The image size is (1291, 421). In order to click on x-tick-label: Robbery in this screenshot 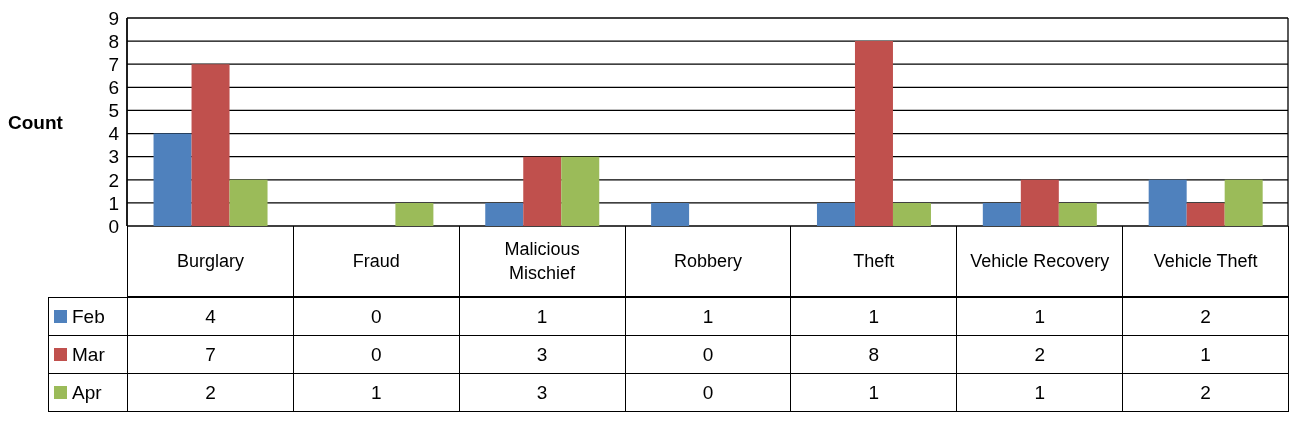, I will do `click(708, 261)`.